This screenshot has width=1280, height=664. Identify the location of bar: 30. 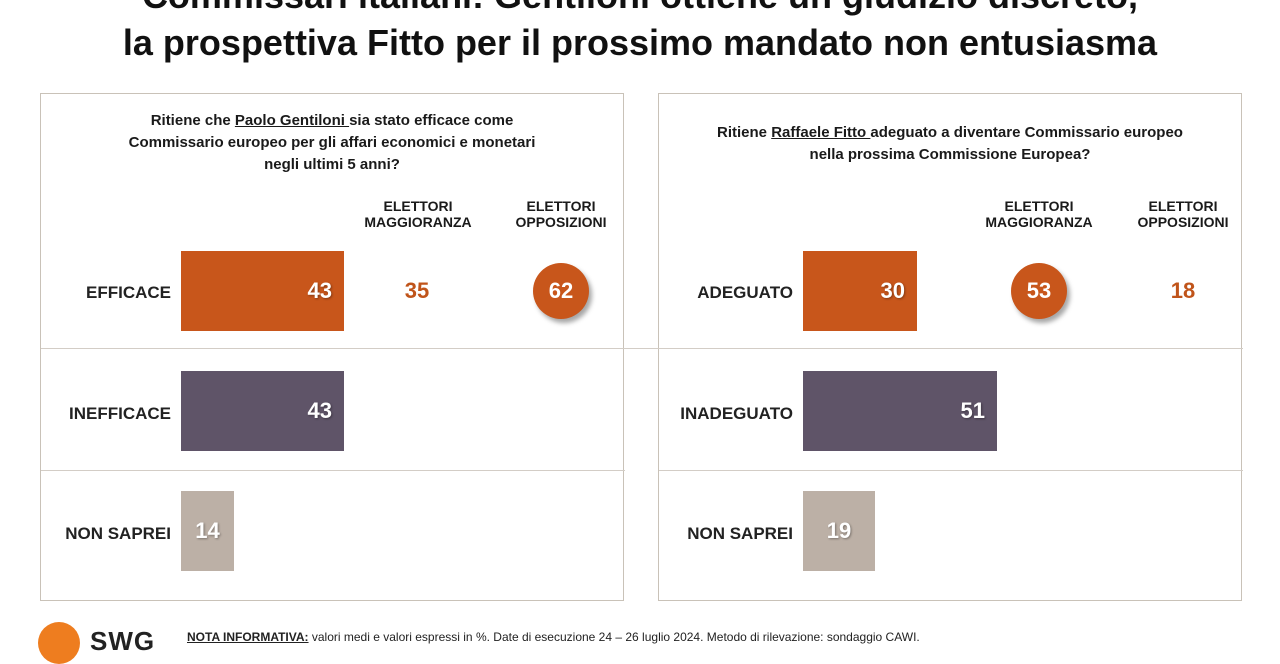
(860, 291).